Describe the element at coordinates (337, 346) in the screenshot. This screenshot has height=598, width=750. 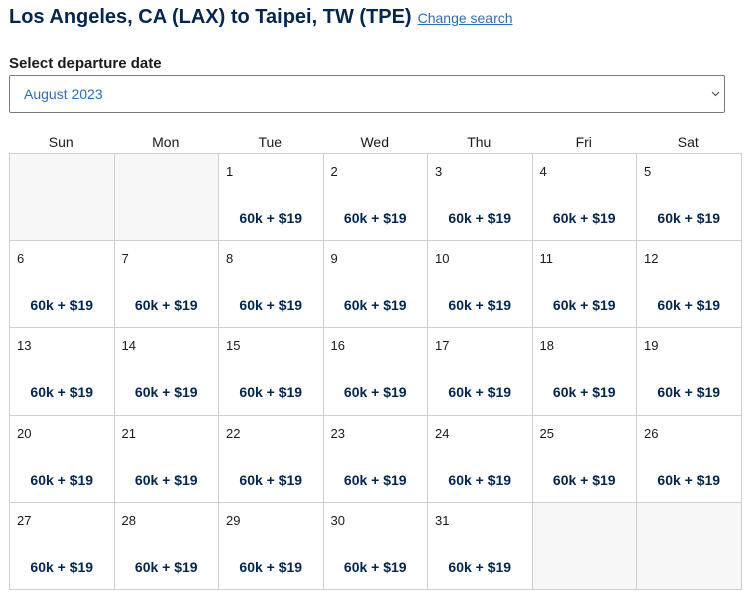
I see `day-number: 16` at that location.